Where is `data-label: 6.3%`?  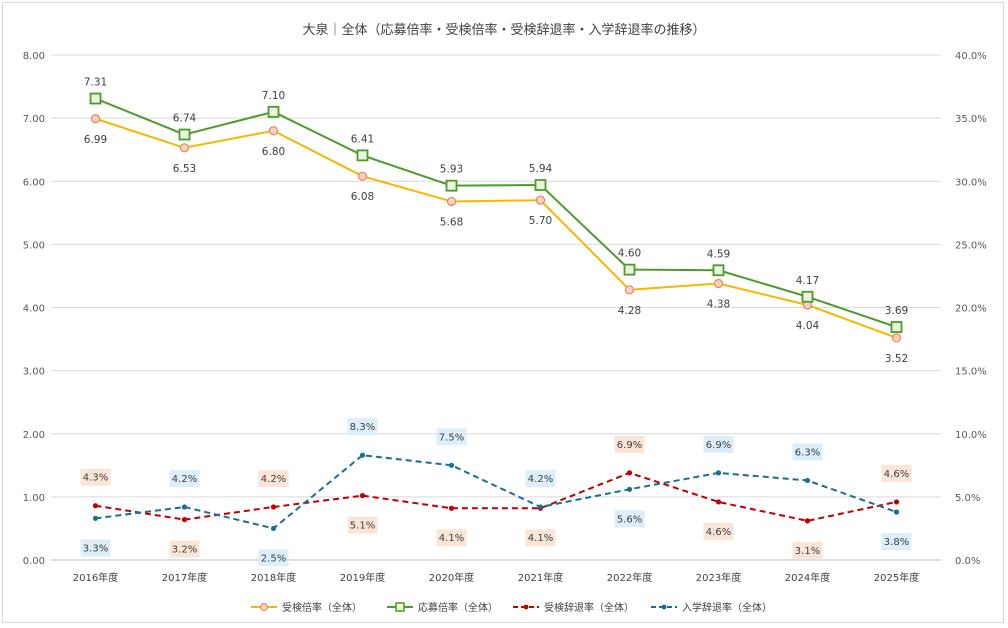 data-label: 6.3% is located at coordinates (807, 452).